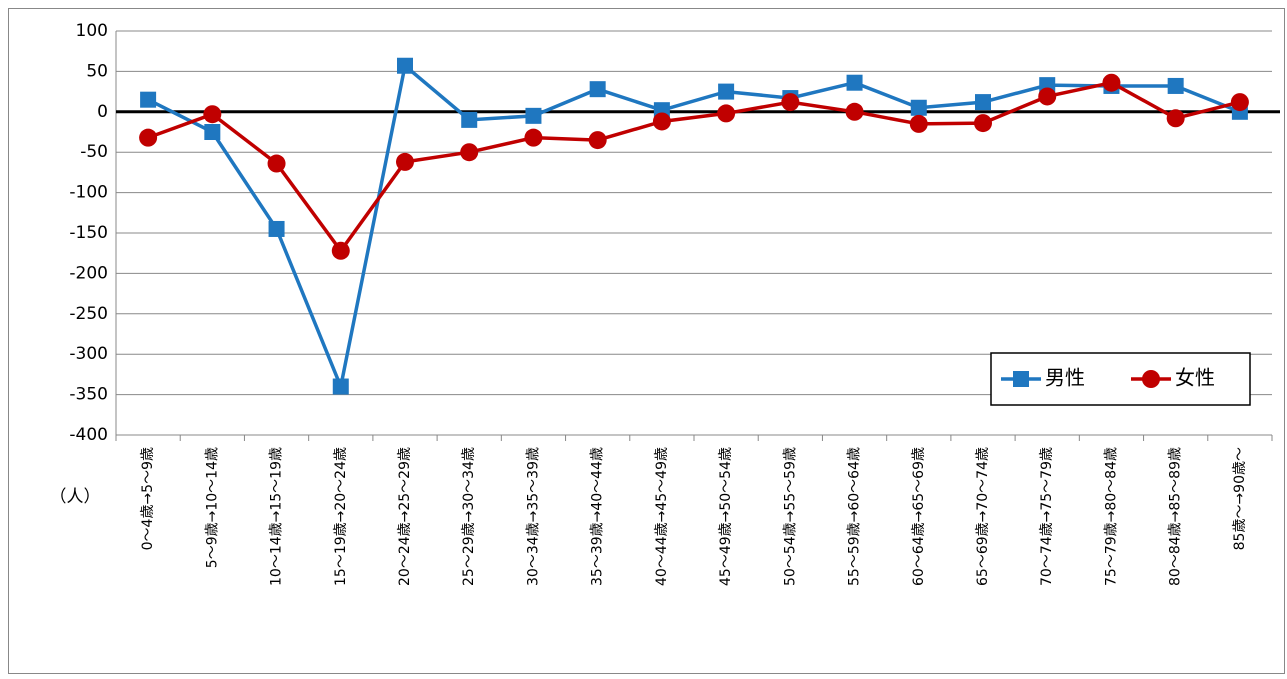 The height and width of the screenshot is (679, 1287). Describe the element at coordinates (790, 516) in the screenshot. I see `x-tick-label: 50～54歳→55～59歳` at that location.